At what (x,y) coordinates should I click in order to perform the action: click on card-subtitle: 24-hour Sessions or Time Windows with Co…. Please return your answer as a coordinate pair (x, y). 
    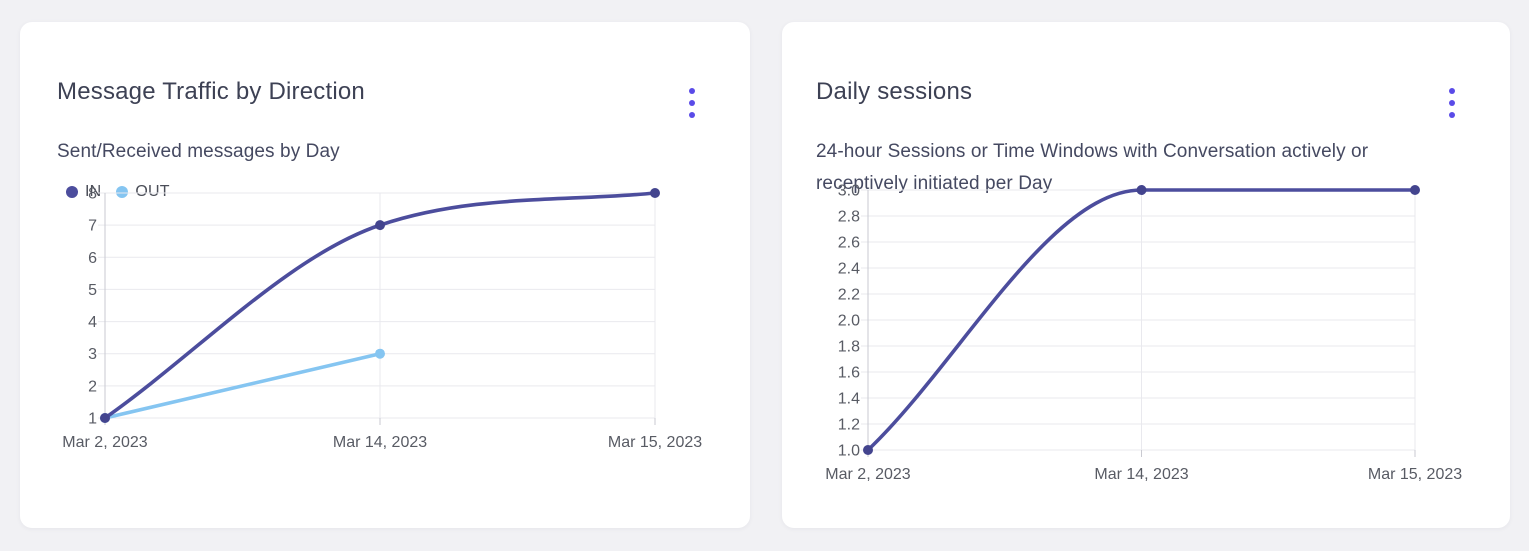
    Looking at the image, I should click on (1092, 167).